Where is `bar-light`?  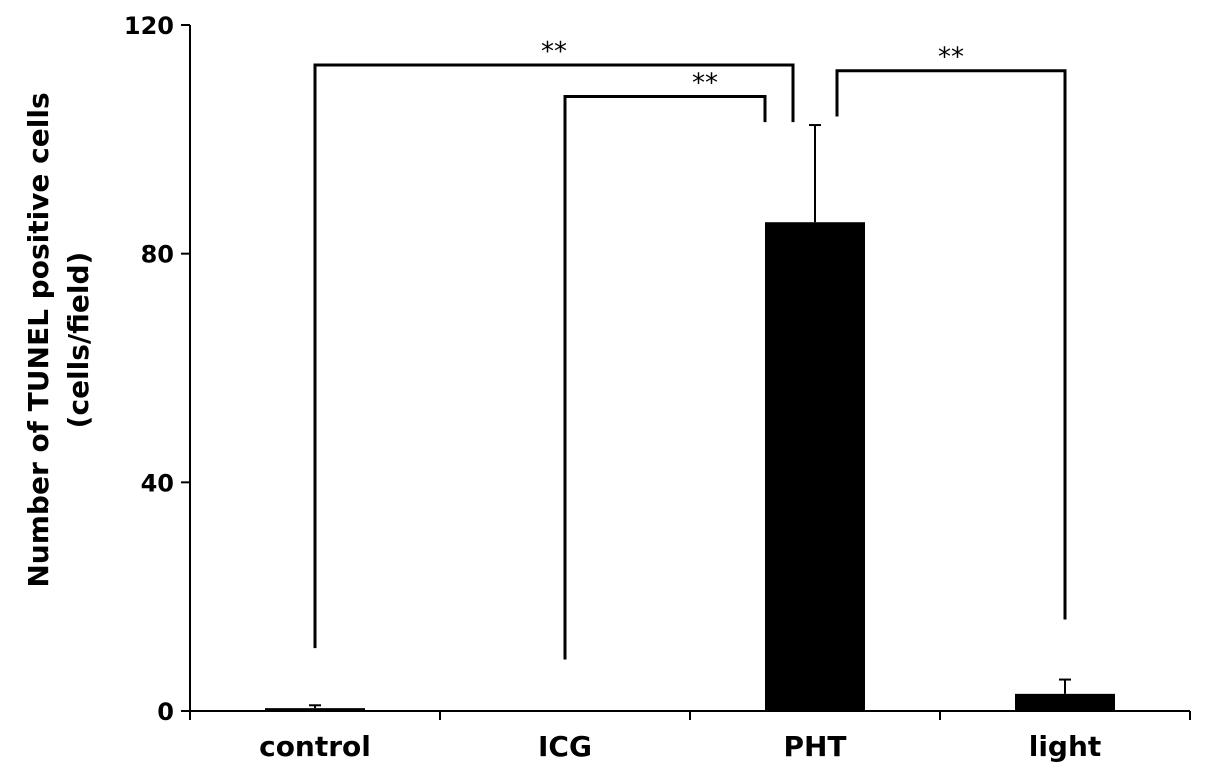
bar-light is located at coordinates (1065, 702).